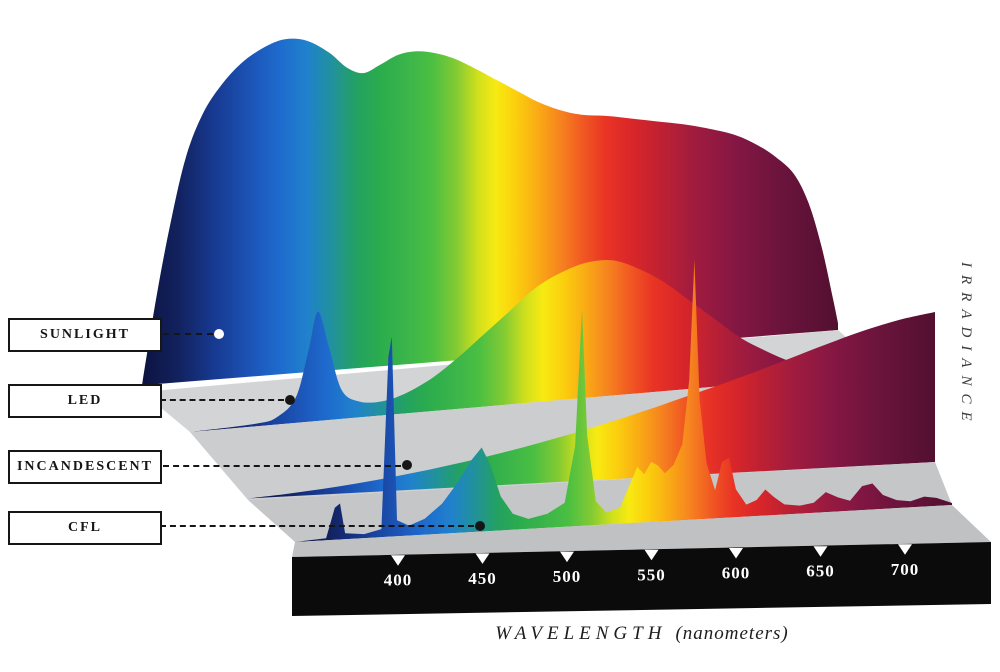 The height and width of the screenshot is (672, 1000). I want to click on legend-cfl: CFL, so click(85, 528).